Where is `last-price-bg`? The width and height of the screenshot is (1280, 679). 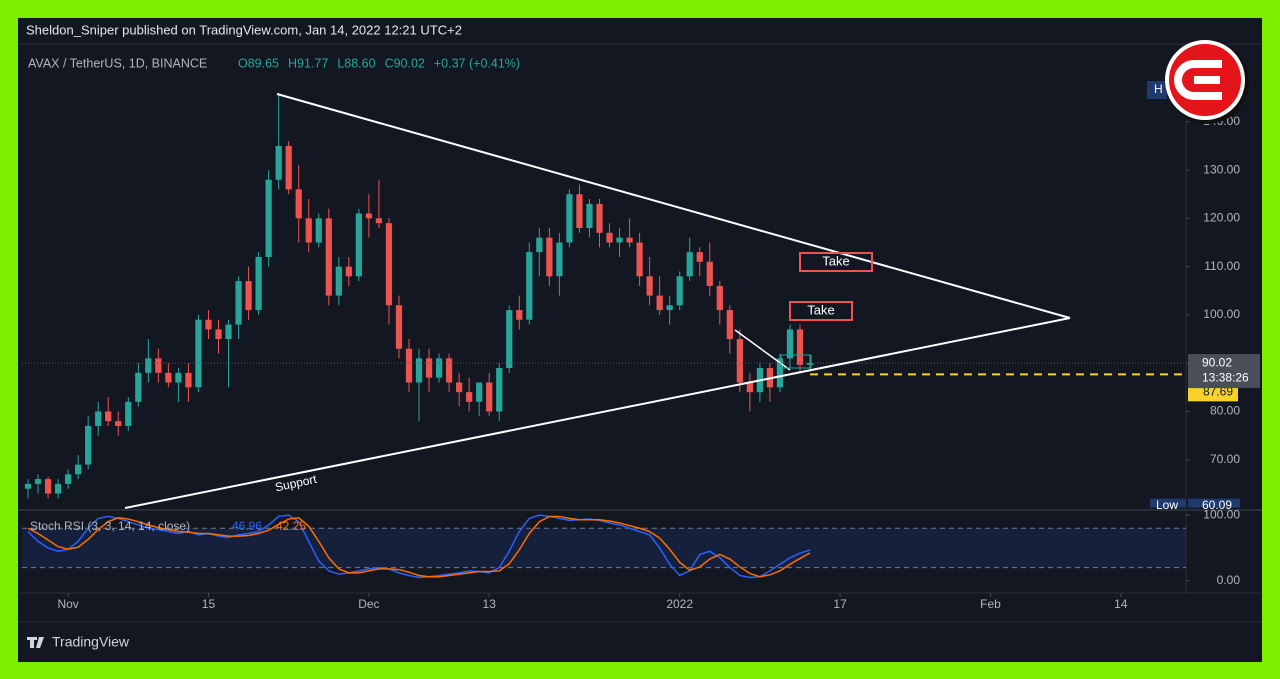 last-price-bg is located at coordinates (1224, 371).